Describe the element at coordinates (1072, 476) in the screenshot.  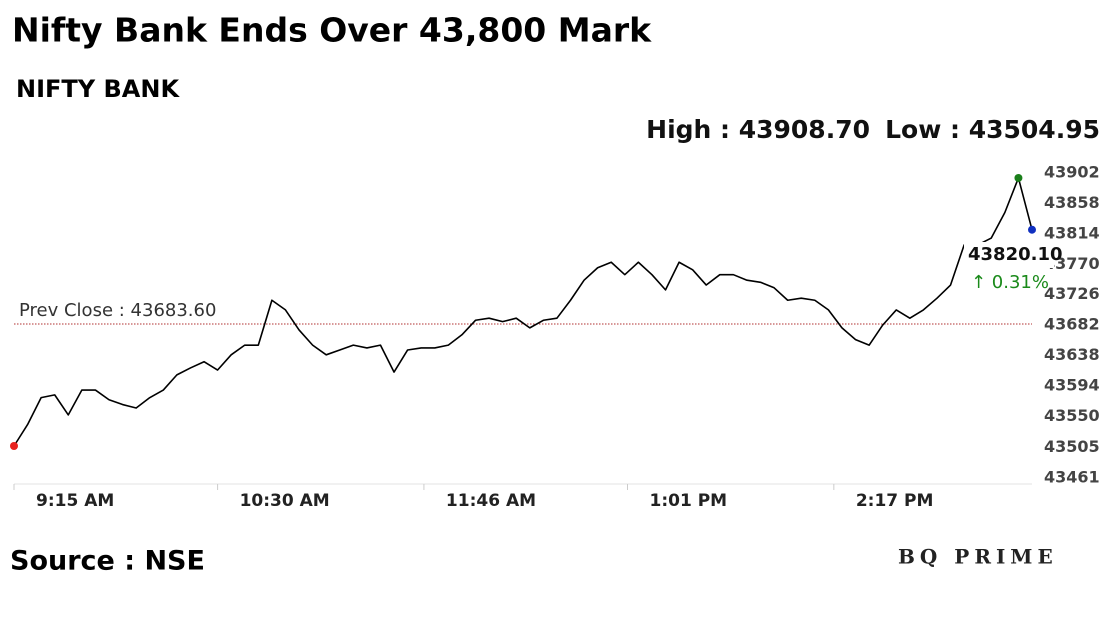
I see `y-tick-label: 43461` at that location.